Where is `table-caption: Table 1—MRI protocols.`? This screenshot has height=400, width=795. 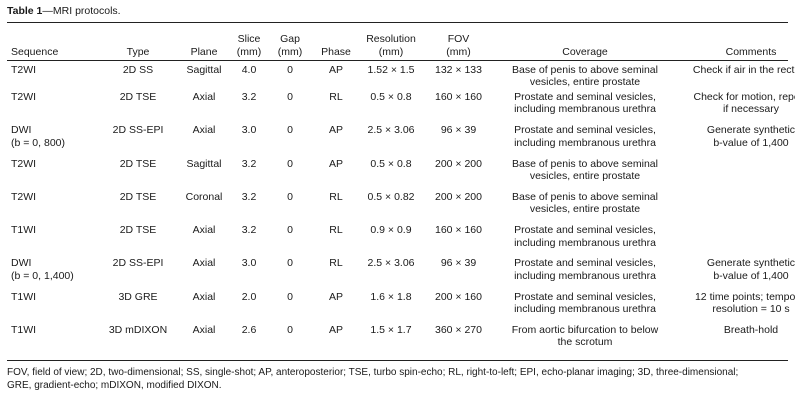
table-caption: Table 1—MRI protocols. is located at coordinates (64, 11).